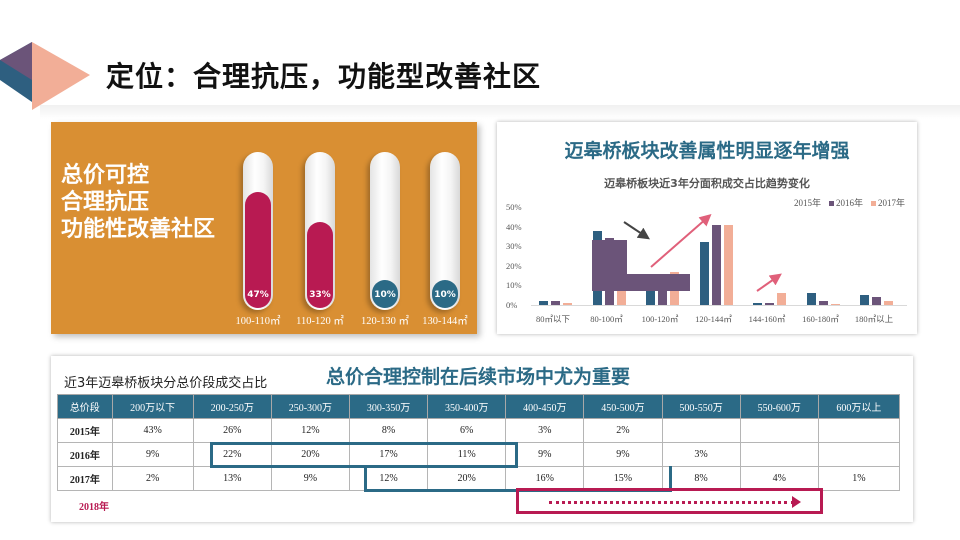  What do you see at coordinates (514, 226) in the screenshot?
I see `y-tick-label: 40%` at bounding box center [514, 226].